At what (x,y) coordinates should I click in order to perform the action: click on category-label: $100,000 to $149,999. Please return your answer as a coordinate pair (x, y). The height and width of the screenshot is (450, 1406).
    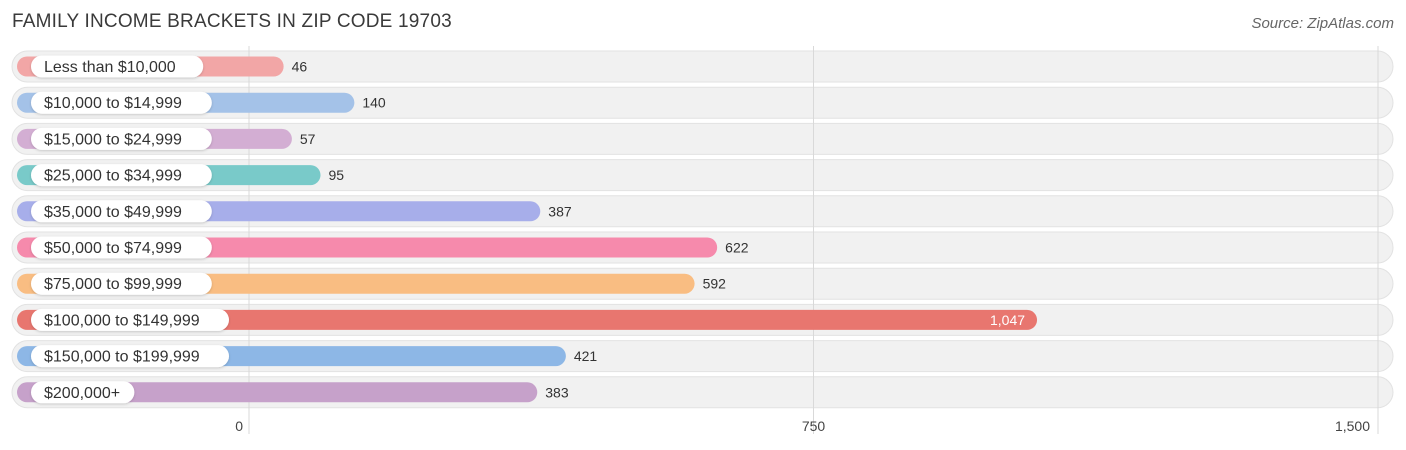
    Looking at the image, I should click on (122, 320).